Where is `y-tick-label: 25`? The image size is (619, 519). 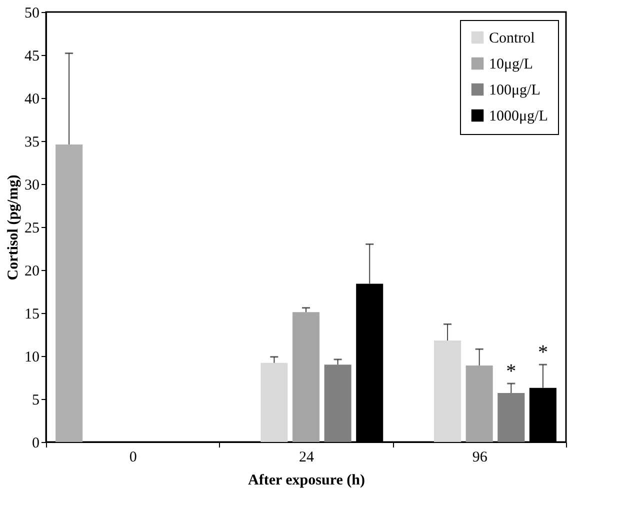
y-tick-label: 25 is located at coordinates (32, 228).